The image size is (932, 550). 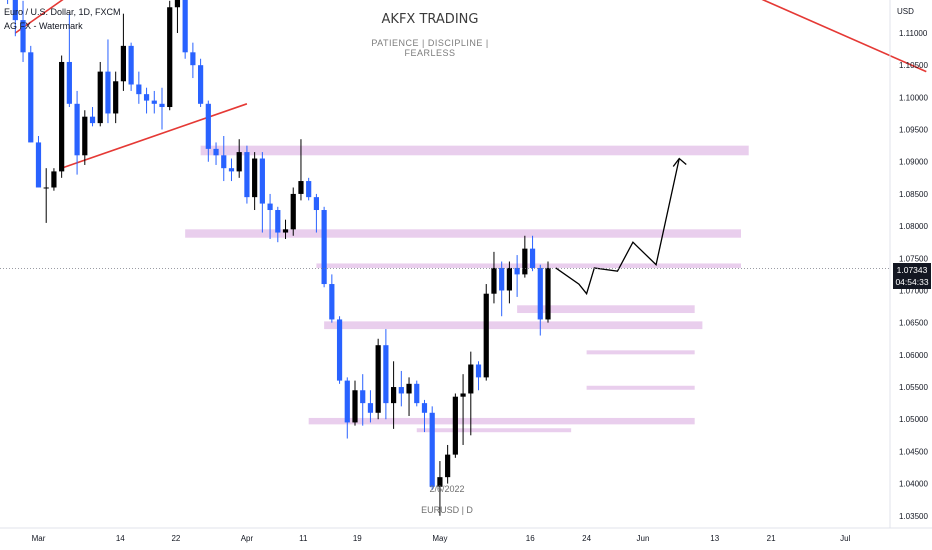 I want to click on price-tick-label: 1.09000, so click(x=913, y=162).